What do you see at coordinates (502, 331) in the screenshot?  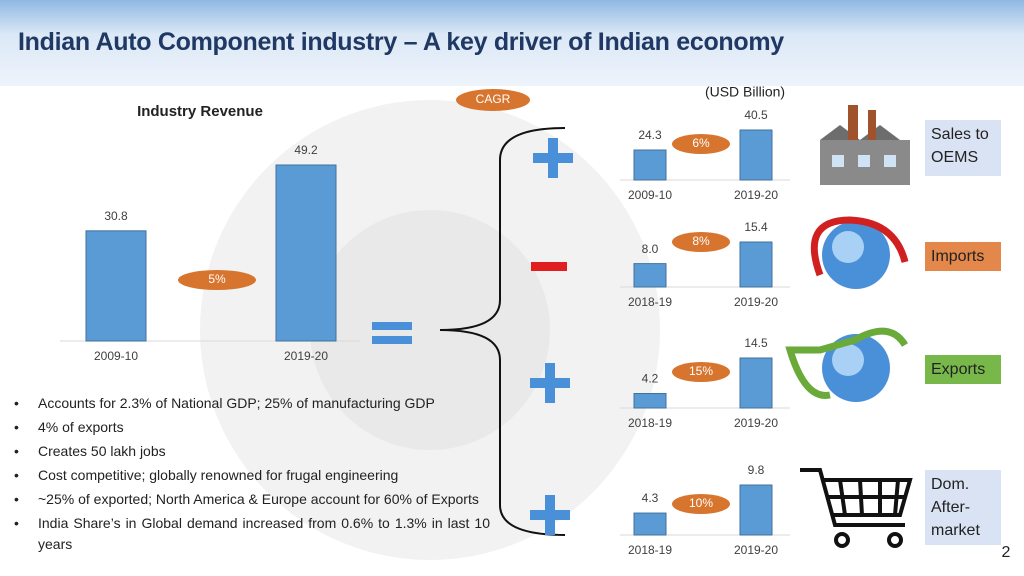 I see `brace` at bounding box center [502, 331].